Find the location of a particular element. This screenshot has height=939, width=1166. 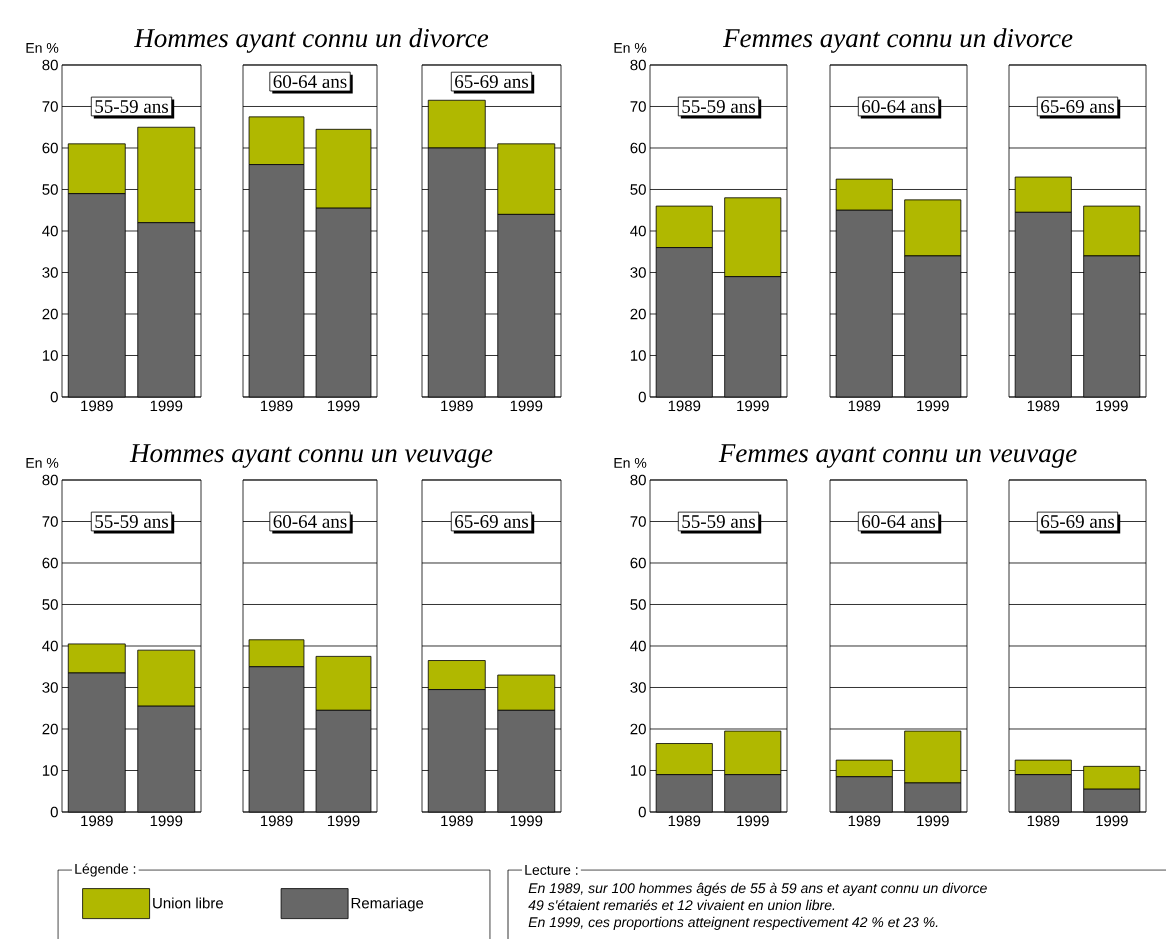

legend-label: Remariage is located at coordinates (387, 904).